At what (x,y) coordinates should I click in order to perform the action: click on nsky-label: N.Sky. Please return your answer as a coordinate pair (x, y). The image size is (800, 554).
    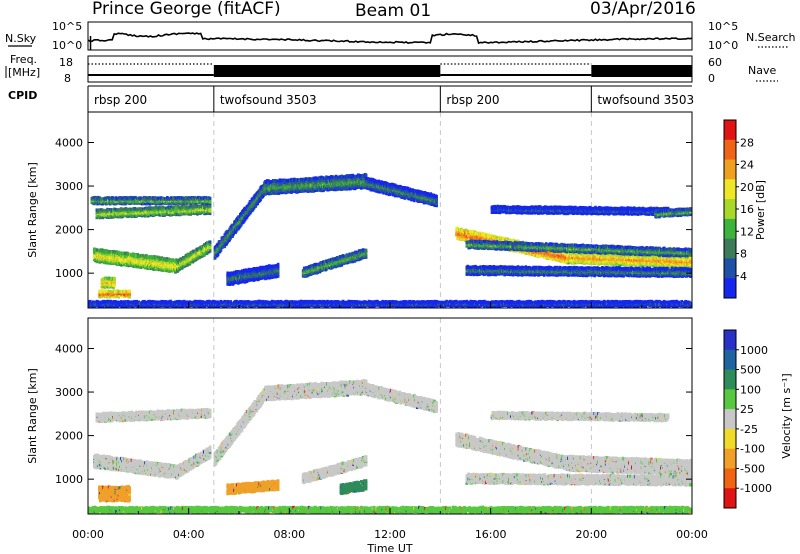
    Looking at the image, I should click on (21, 38).